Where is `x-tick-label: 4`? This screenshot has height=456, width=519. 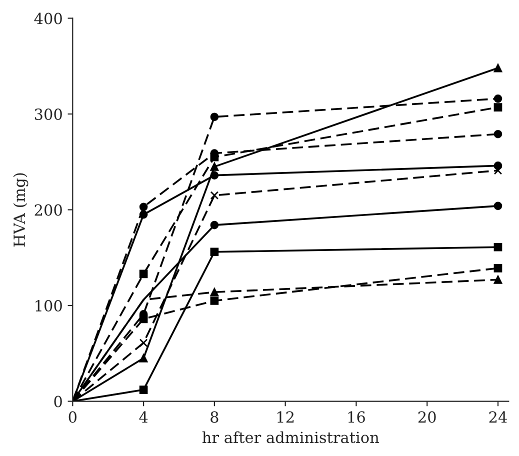
x-tick-label: 4 is located at coordinates (143, 417).